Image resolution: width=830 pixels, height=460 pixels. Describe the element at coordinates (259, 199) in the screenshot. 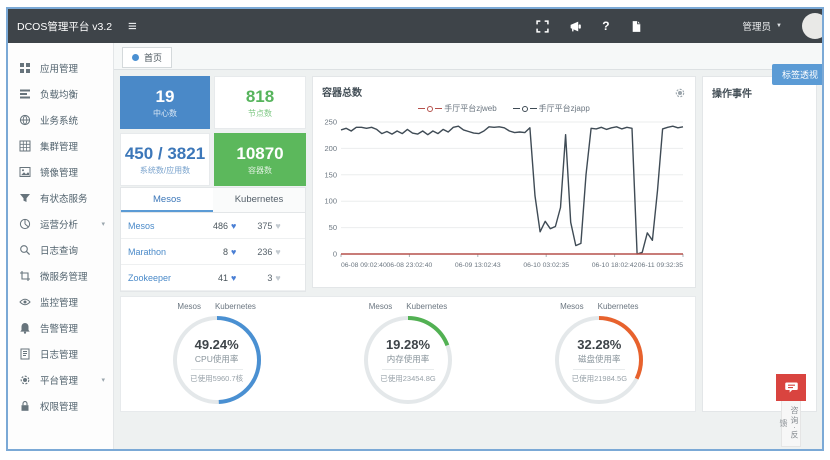

I see `service-tab-kubernetes: Kubernetes` at that location.